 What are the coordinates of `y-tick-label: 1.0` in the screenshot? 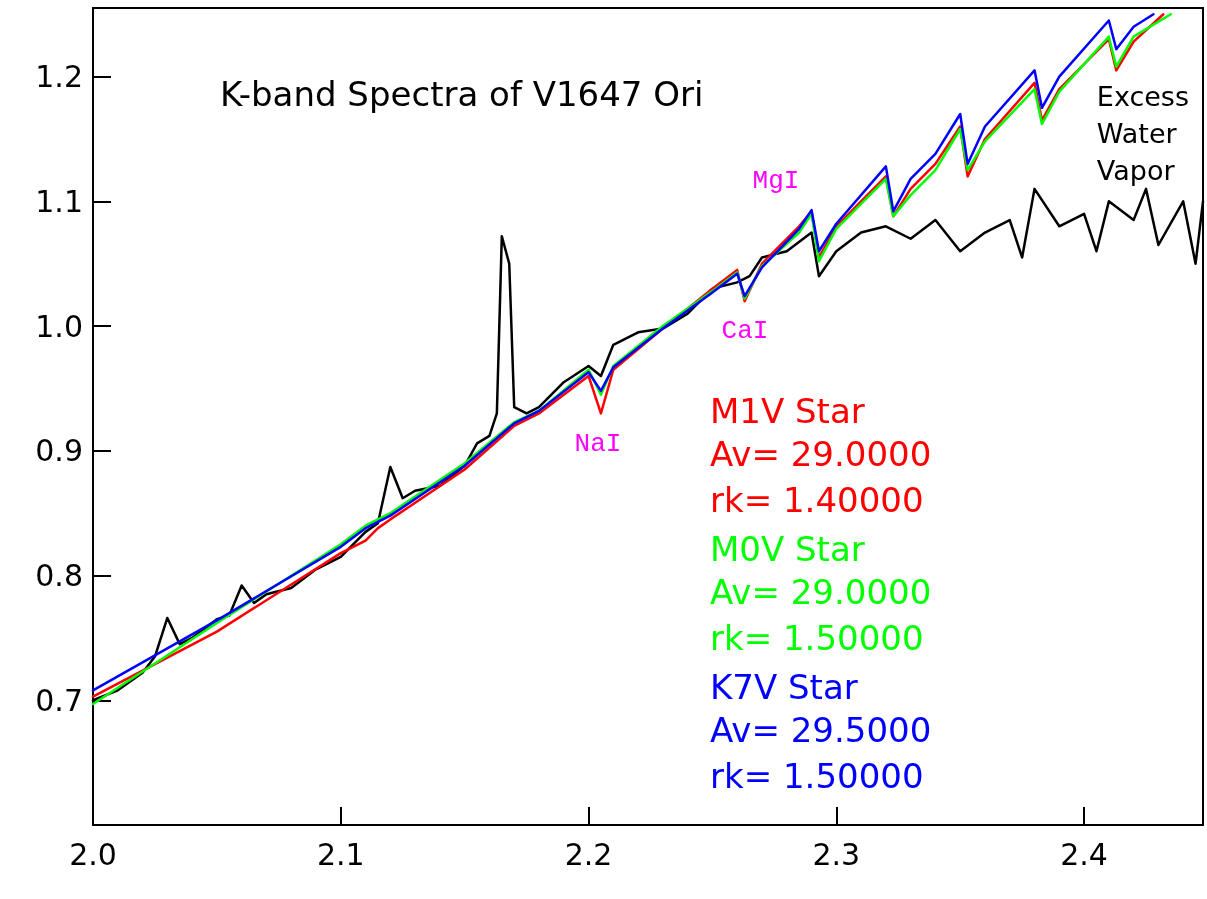 It's located at (59, 326).